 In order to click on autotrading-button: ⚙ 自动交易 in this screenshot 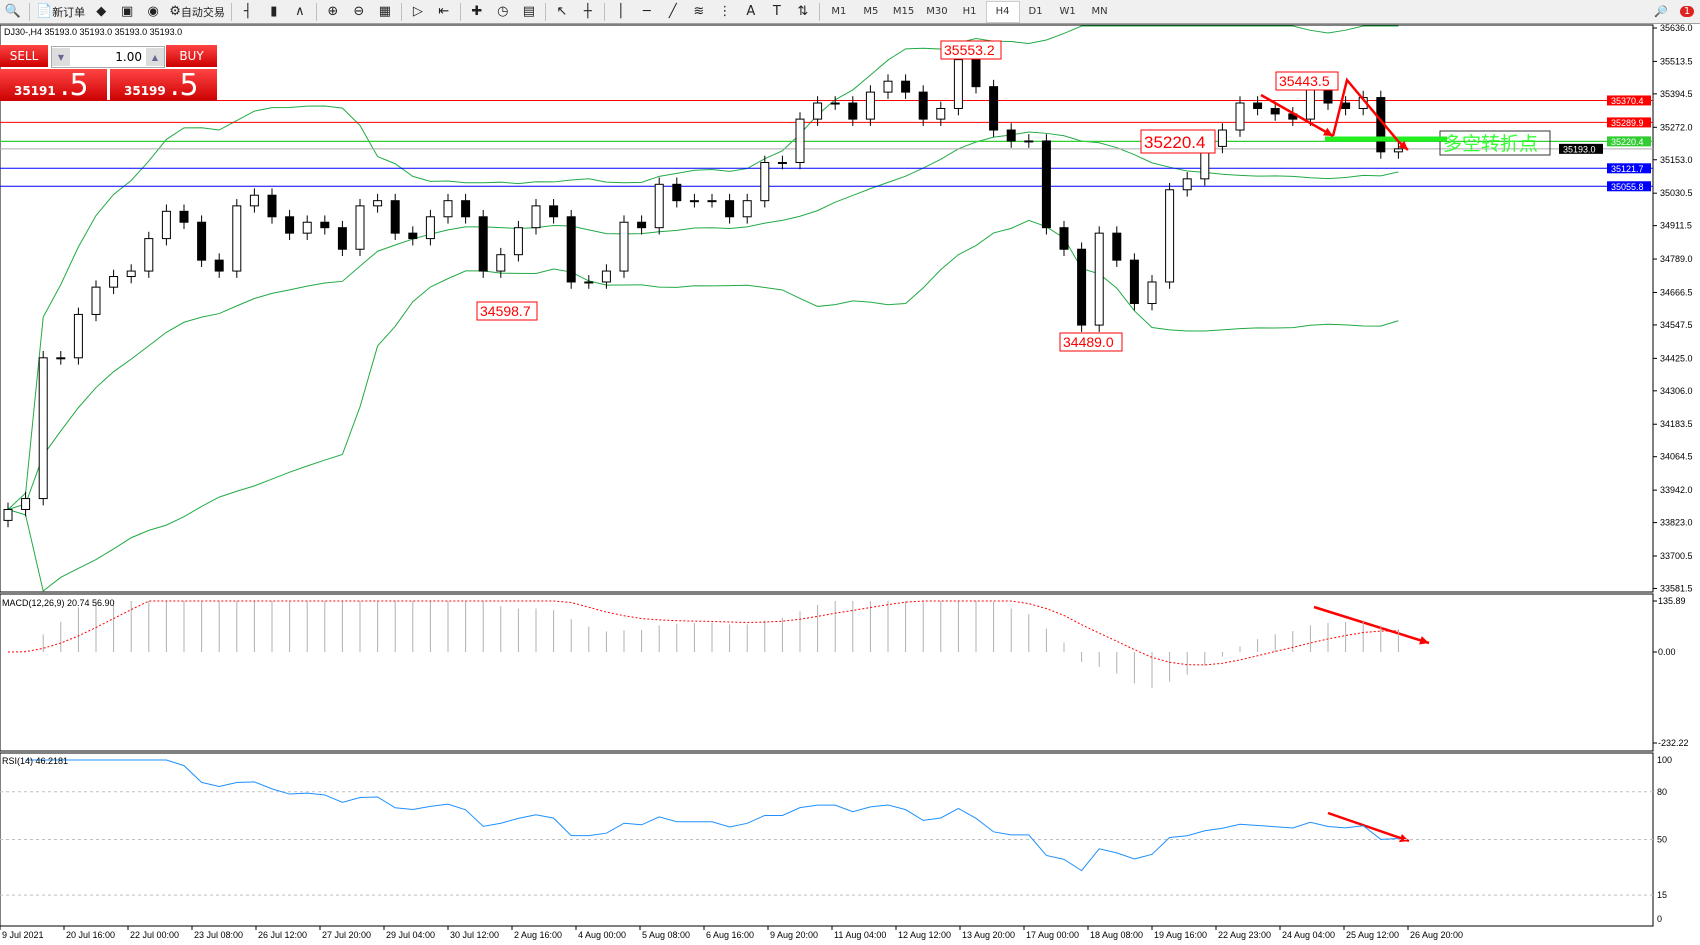, I will do `click(197, 12)`.